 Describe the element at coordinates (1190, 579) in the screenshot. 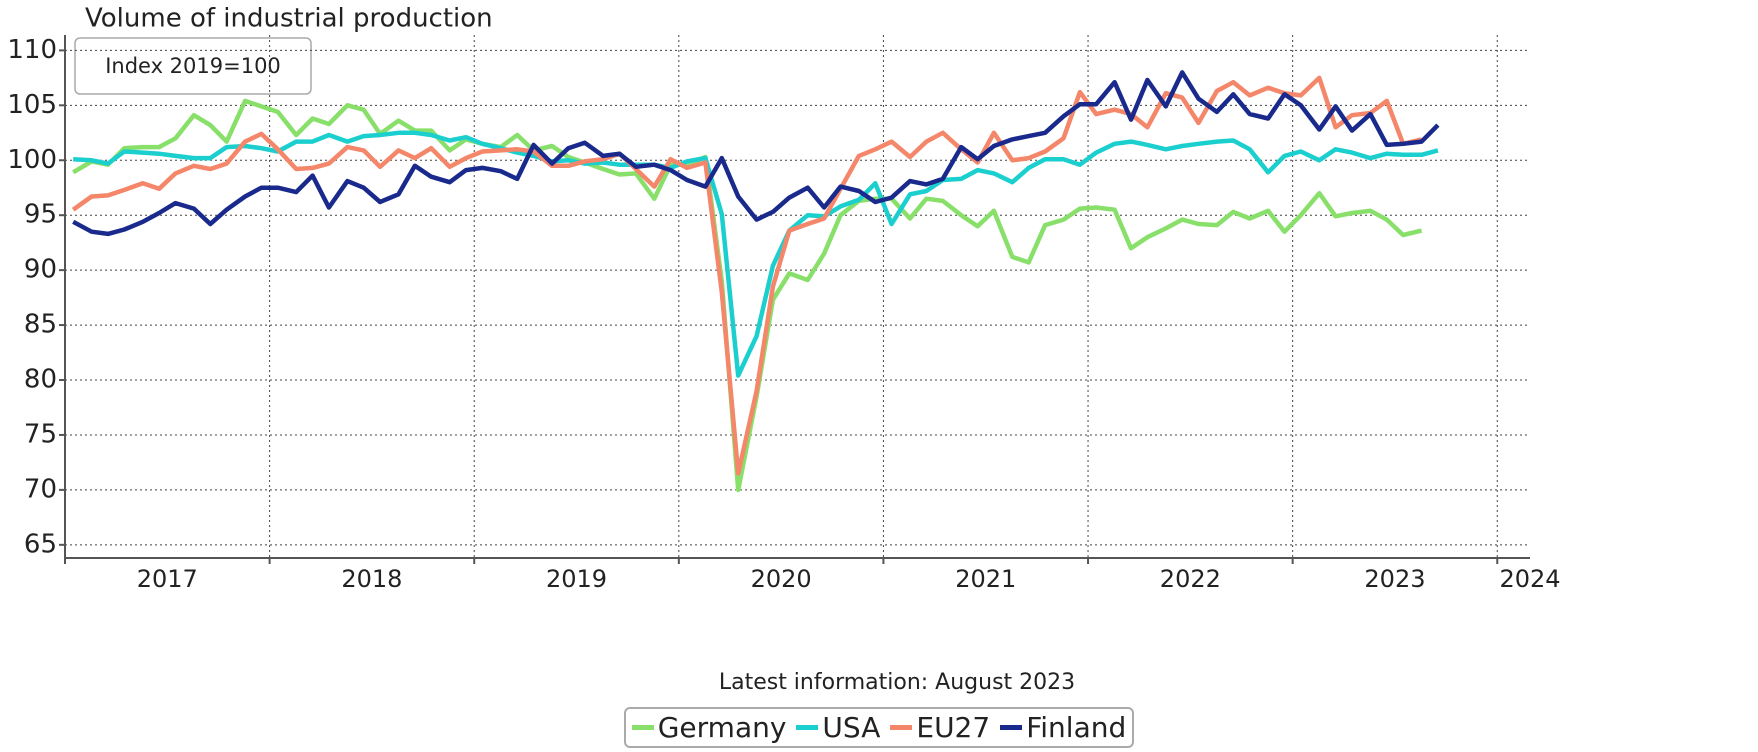

I see `x-tick-label: 2022` at that location.